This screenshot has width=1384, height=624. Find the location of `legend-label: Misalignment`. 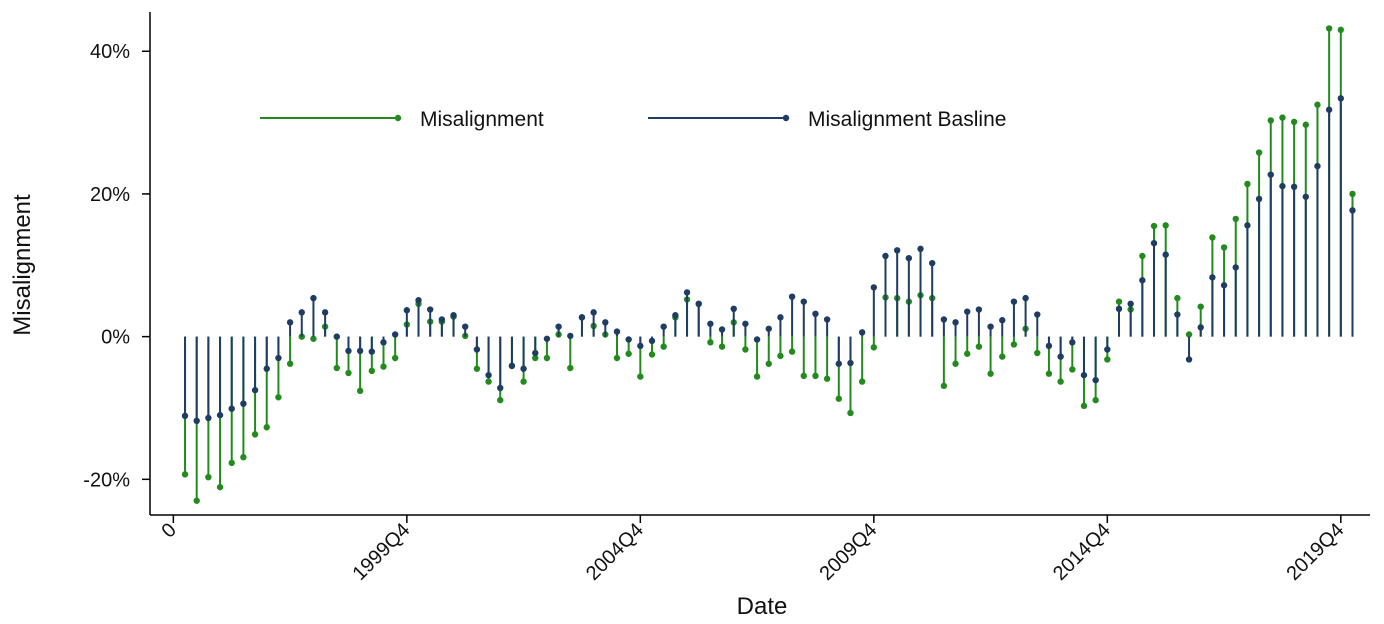

legend-label: Misalignment is located at coordinates (482, 119).